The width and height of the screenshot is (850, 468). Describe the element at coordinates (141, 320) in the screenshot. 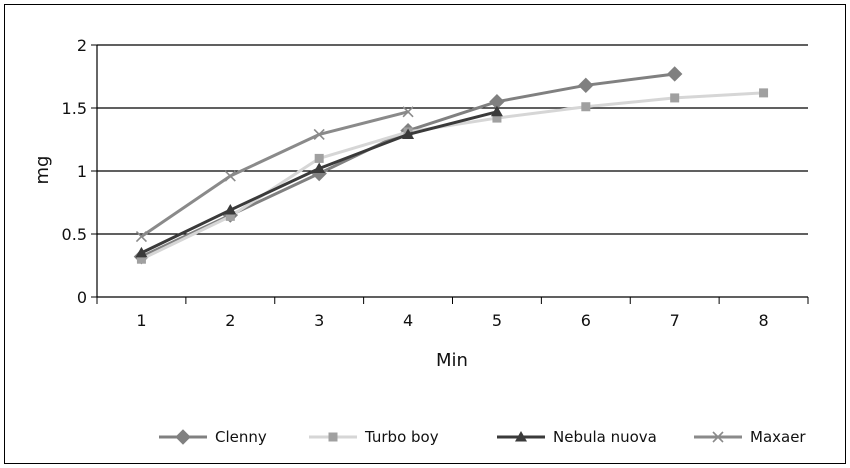

I see `x-tick-label: 1` at that location.